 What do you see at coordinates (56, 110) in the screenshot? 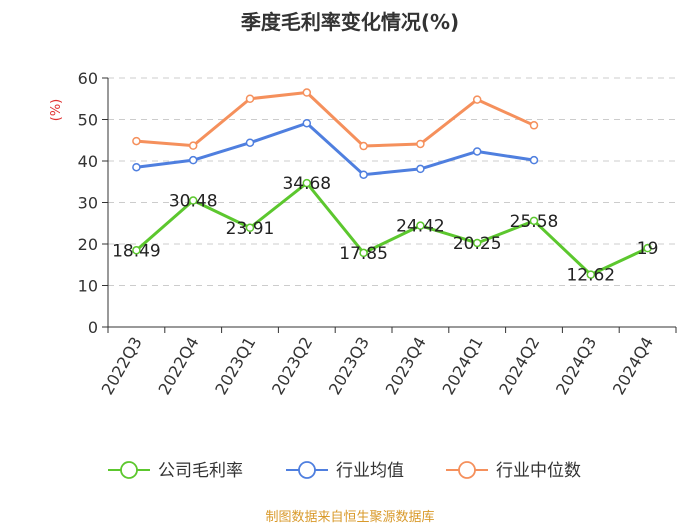
I see `y-axis-label: (%)` at bounding box center [56, 110].